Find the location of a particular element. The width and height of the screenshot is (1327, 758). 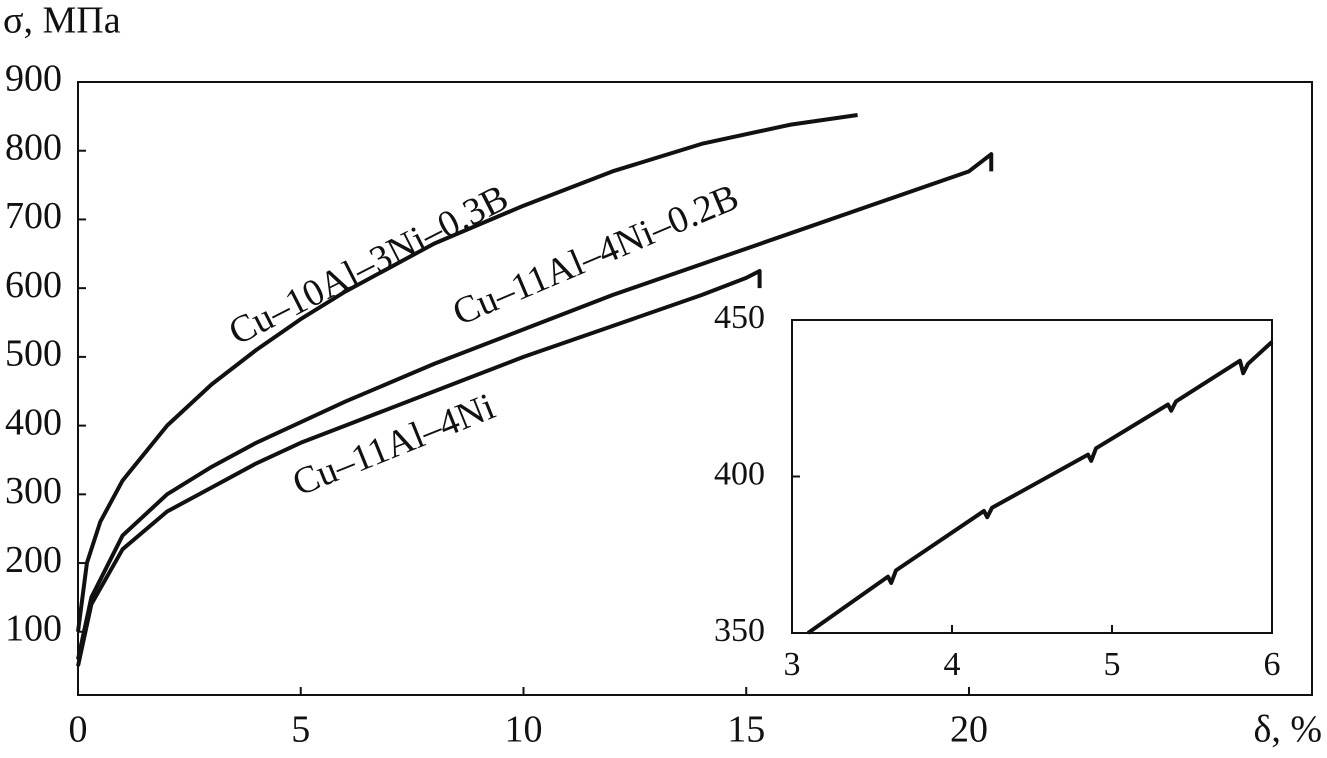

data-line is located at coordinates (1040, 487).